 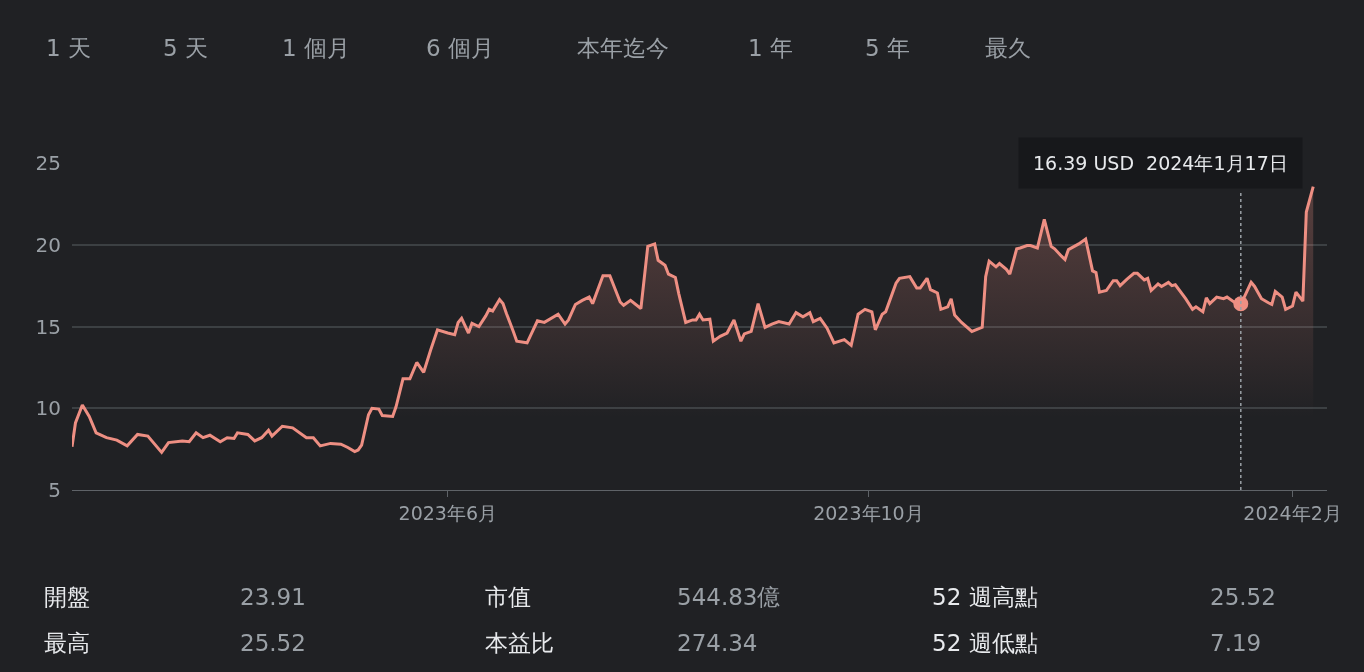 I want to click on text: 本益比, so click(x=519, y=643).